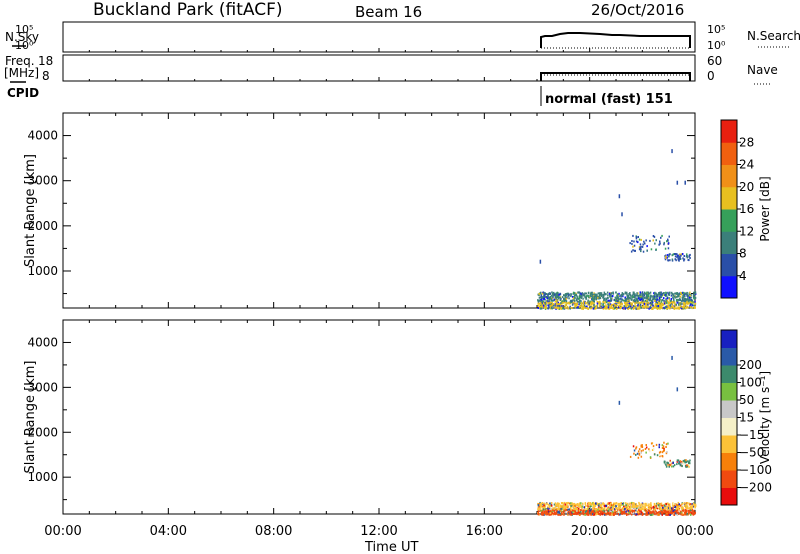 The height and width of the screenshot is (554, 800). Describe the element at coordinates (677, 389) in the screenshot. I see `echo-point` at that location.